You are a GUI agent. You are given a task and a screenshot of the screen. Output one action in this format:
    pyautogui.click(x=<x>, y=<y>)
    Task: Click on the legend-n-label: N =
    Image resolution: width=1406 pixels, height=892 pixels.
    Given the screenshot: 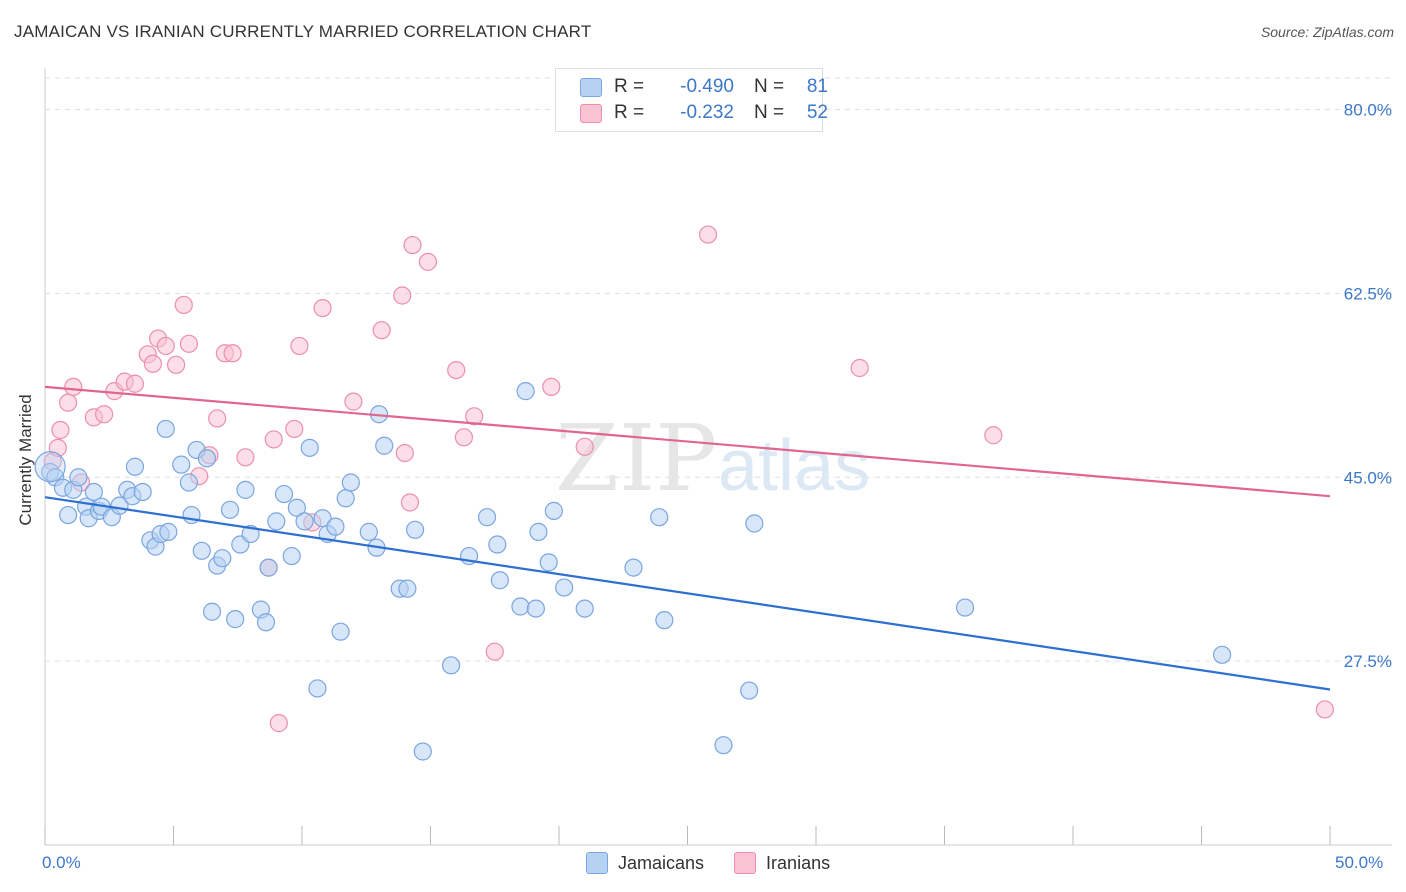 What is the action you would take?
    pyautogui.click(x=769, y=112)
    